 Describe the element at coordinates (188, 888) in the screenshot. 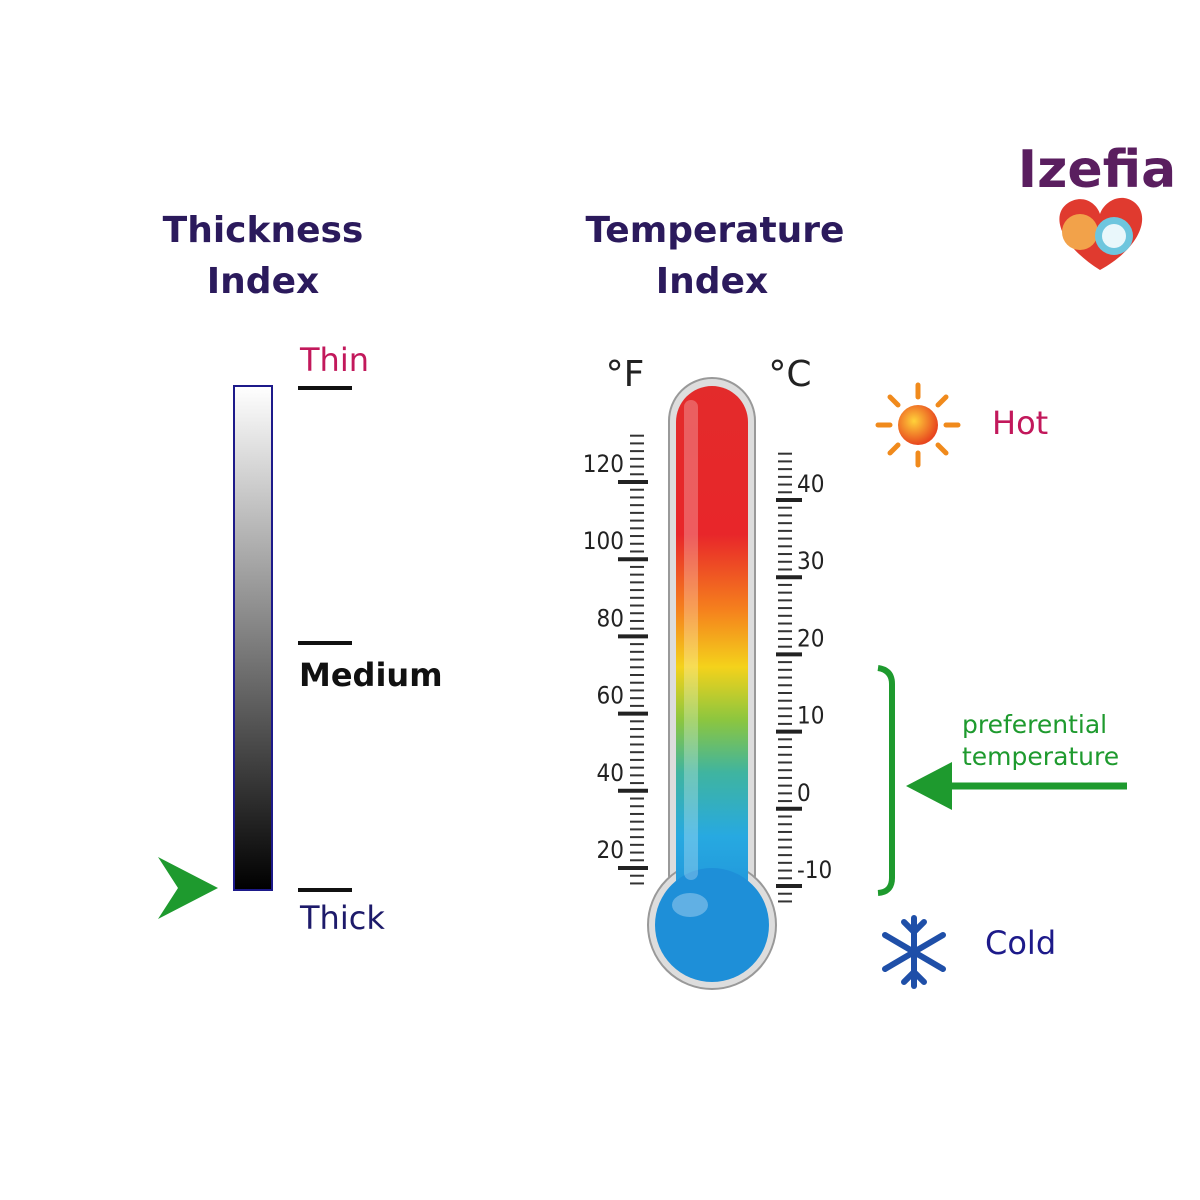

I see `thickness-pointer` at that location.